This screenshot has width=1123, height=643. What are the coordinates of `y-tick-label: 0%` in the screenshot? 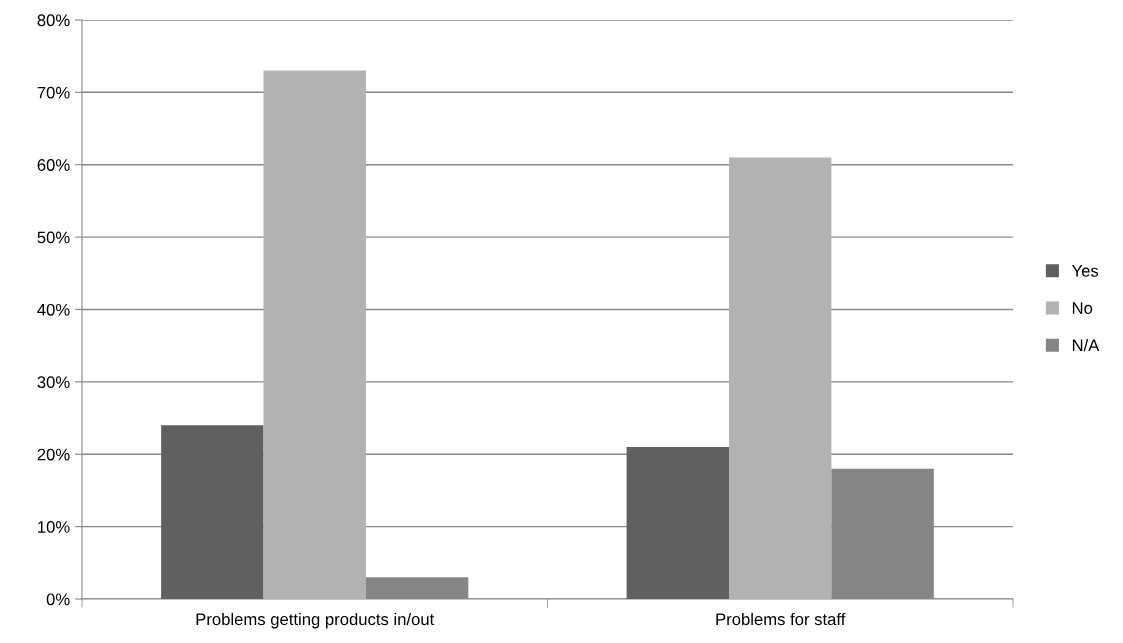 It's located at (58, 599).